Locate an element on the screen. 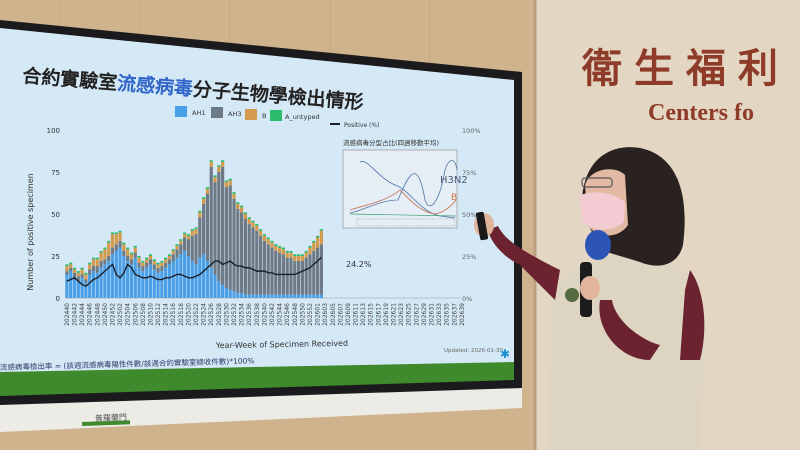  x-axis-title: Year-Week of Specimen Received is located at coordinates (281, 344).